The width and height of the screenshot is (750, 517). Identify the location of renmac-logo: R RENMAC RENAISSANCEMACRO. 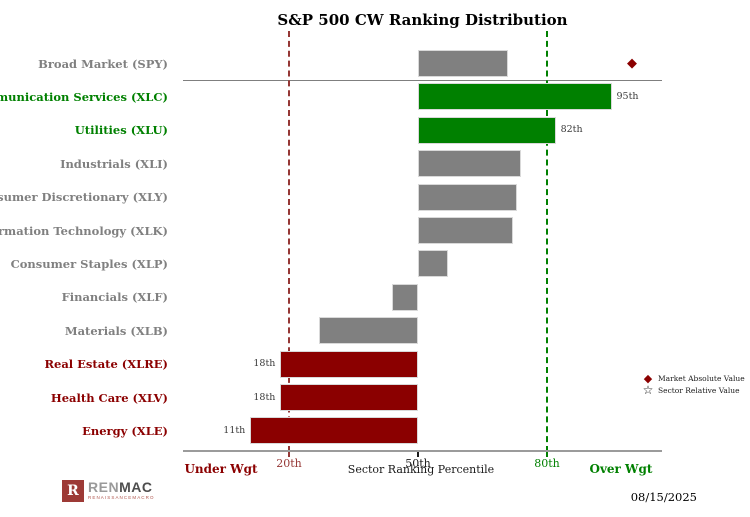
(108, 491).